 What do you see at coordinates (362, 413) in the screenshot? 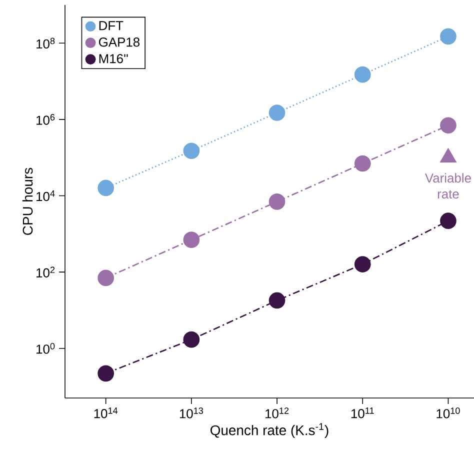
I see `x-tick-label: 10$^{11}$` at bounding box center [362, 413].